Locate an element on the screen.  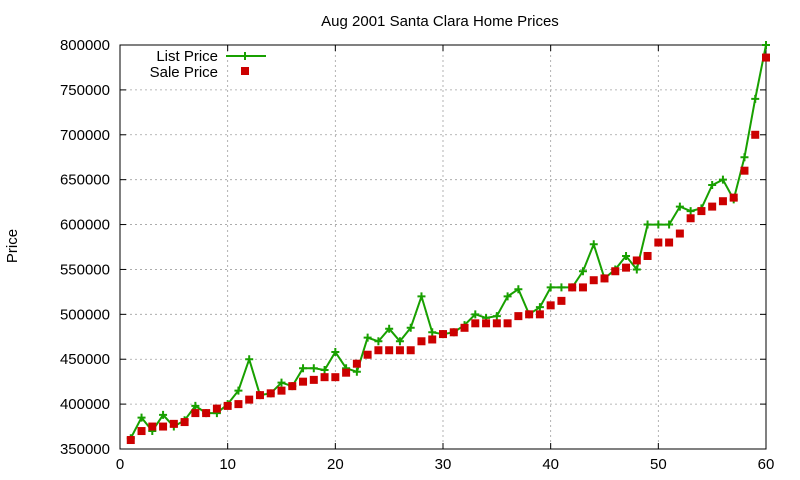
y-tick-label: 450000 is located at coordinates (85, 359).